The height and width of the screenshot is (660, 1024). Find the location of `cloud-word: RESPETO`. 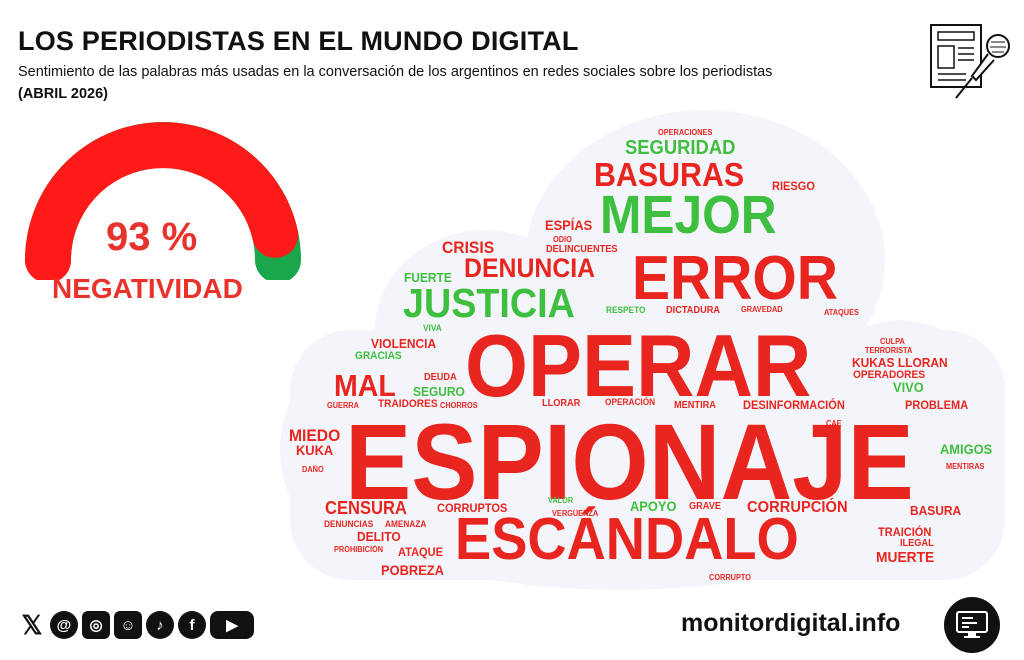

cloud-word: RESPETO is located at coordinates (626, 310).